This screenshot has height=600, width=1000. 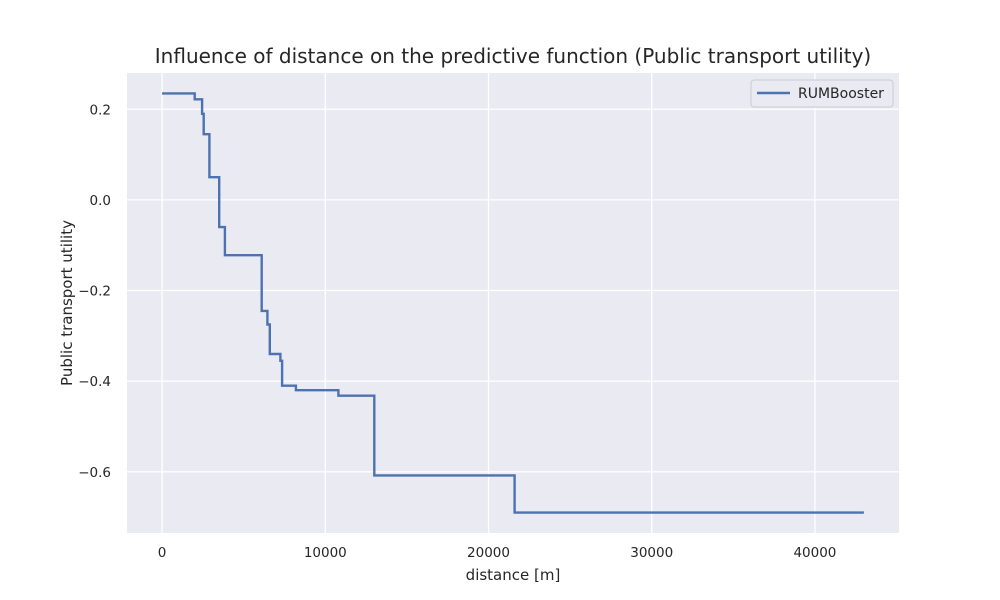 I want to click on x-tick-label: 40000, so click(x=814, y=553).